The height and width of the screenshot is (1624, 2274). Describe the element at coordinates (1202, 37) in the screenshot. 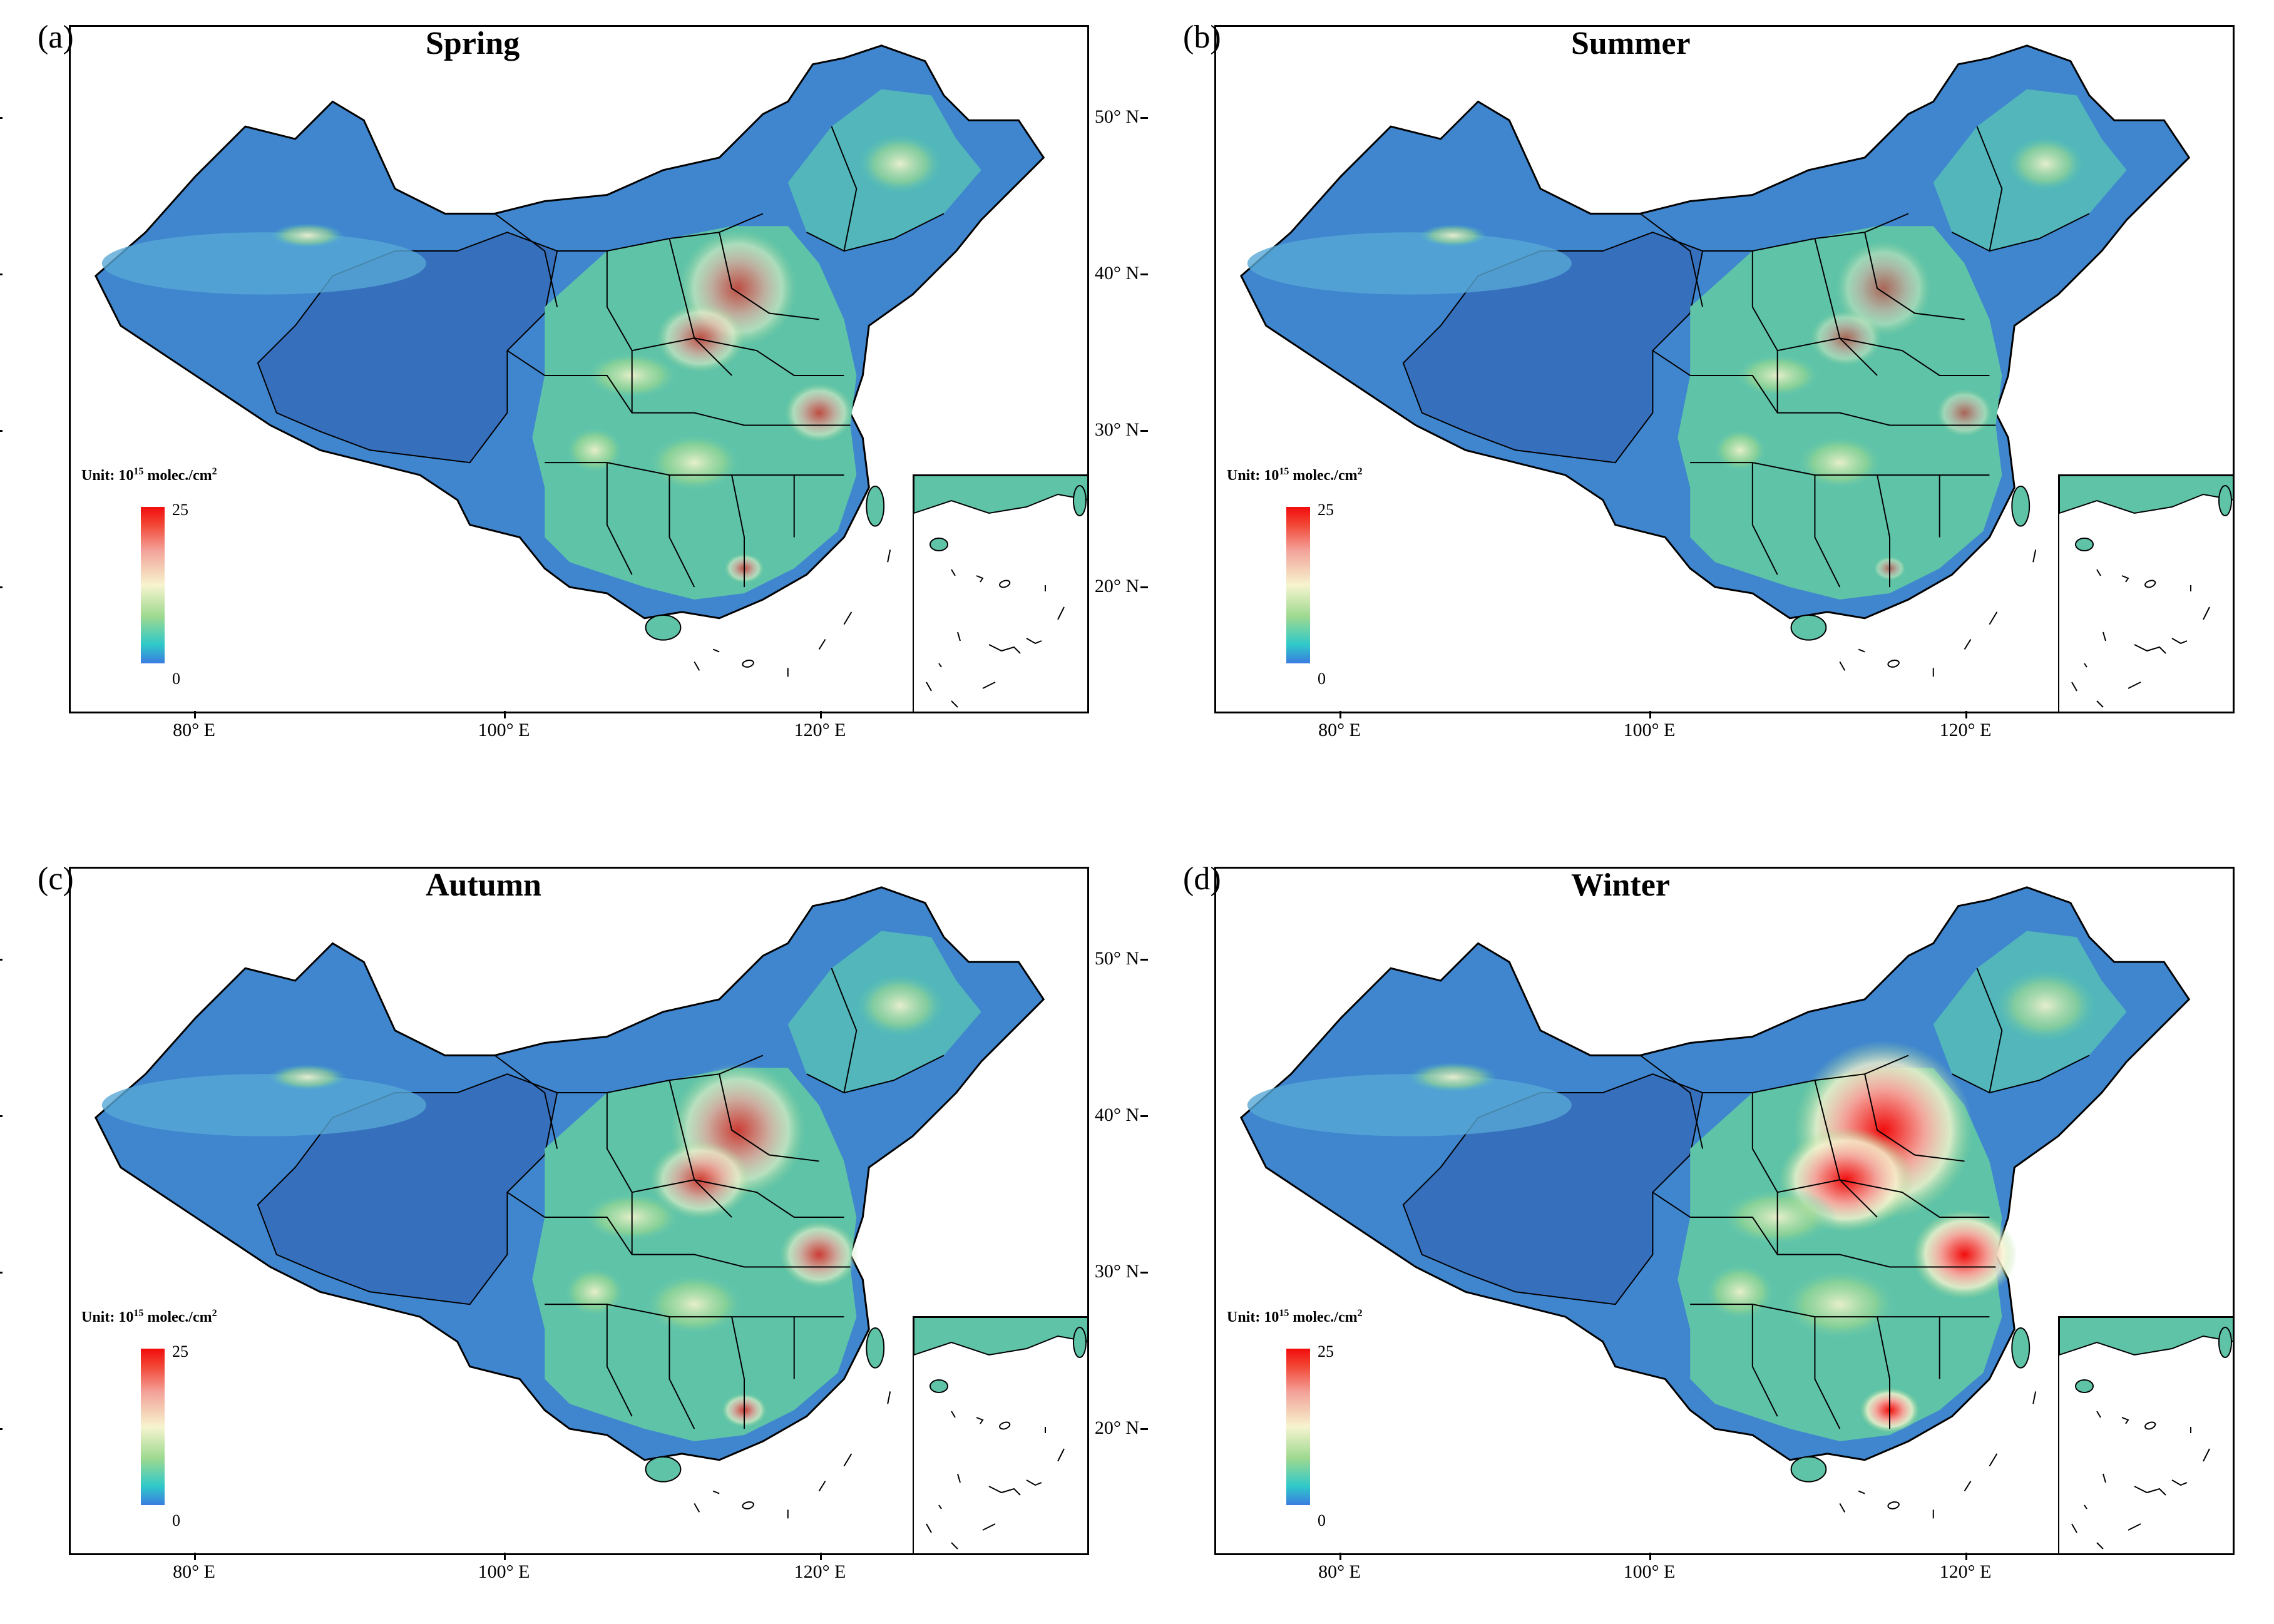

I see `panel-letter: (b)` at that location.